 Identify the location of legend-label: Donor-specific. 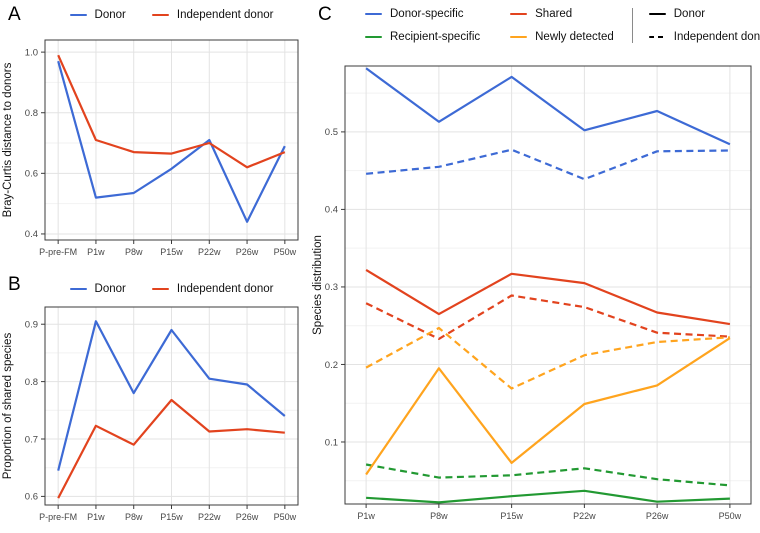
(427, 14).